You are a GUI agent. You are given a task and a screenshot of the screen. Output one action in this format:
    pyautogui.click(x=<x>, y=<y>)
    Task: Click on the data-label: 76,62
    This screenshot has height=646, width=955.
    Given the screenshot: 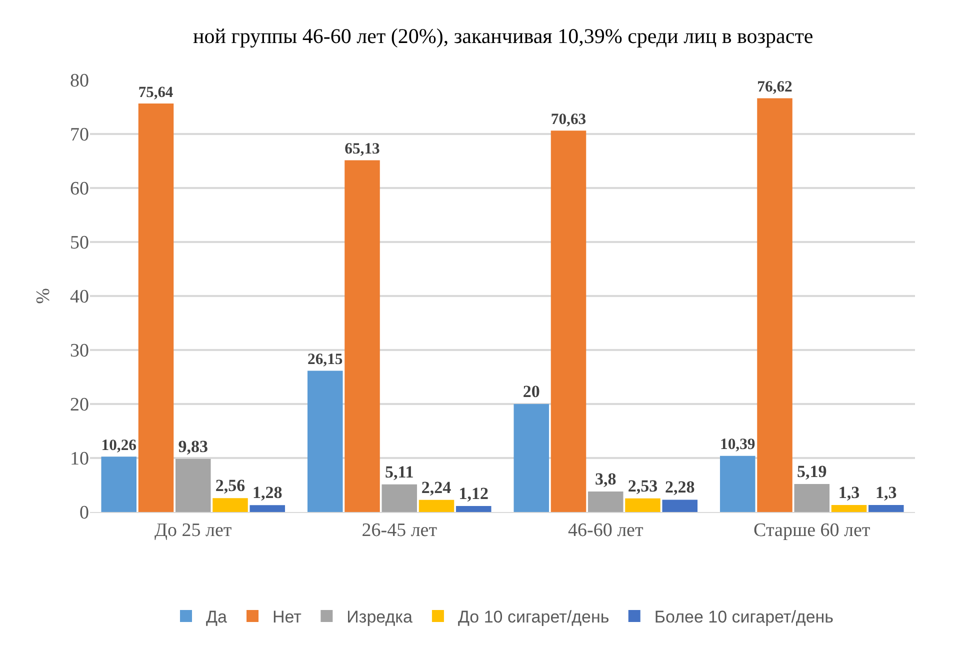 What is the action you would take?
    pyautogui.click(x=775, y=87)
    